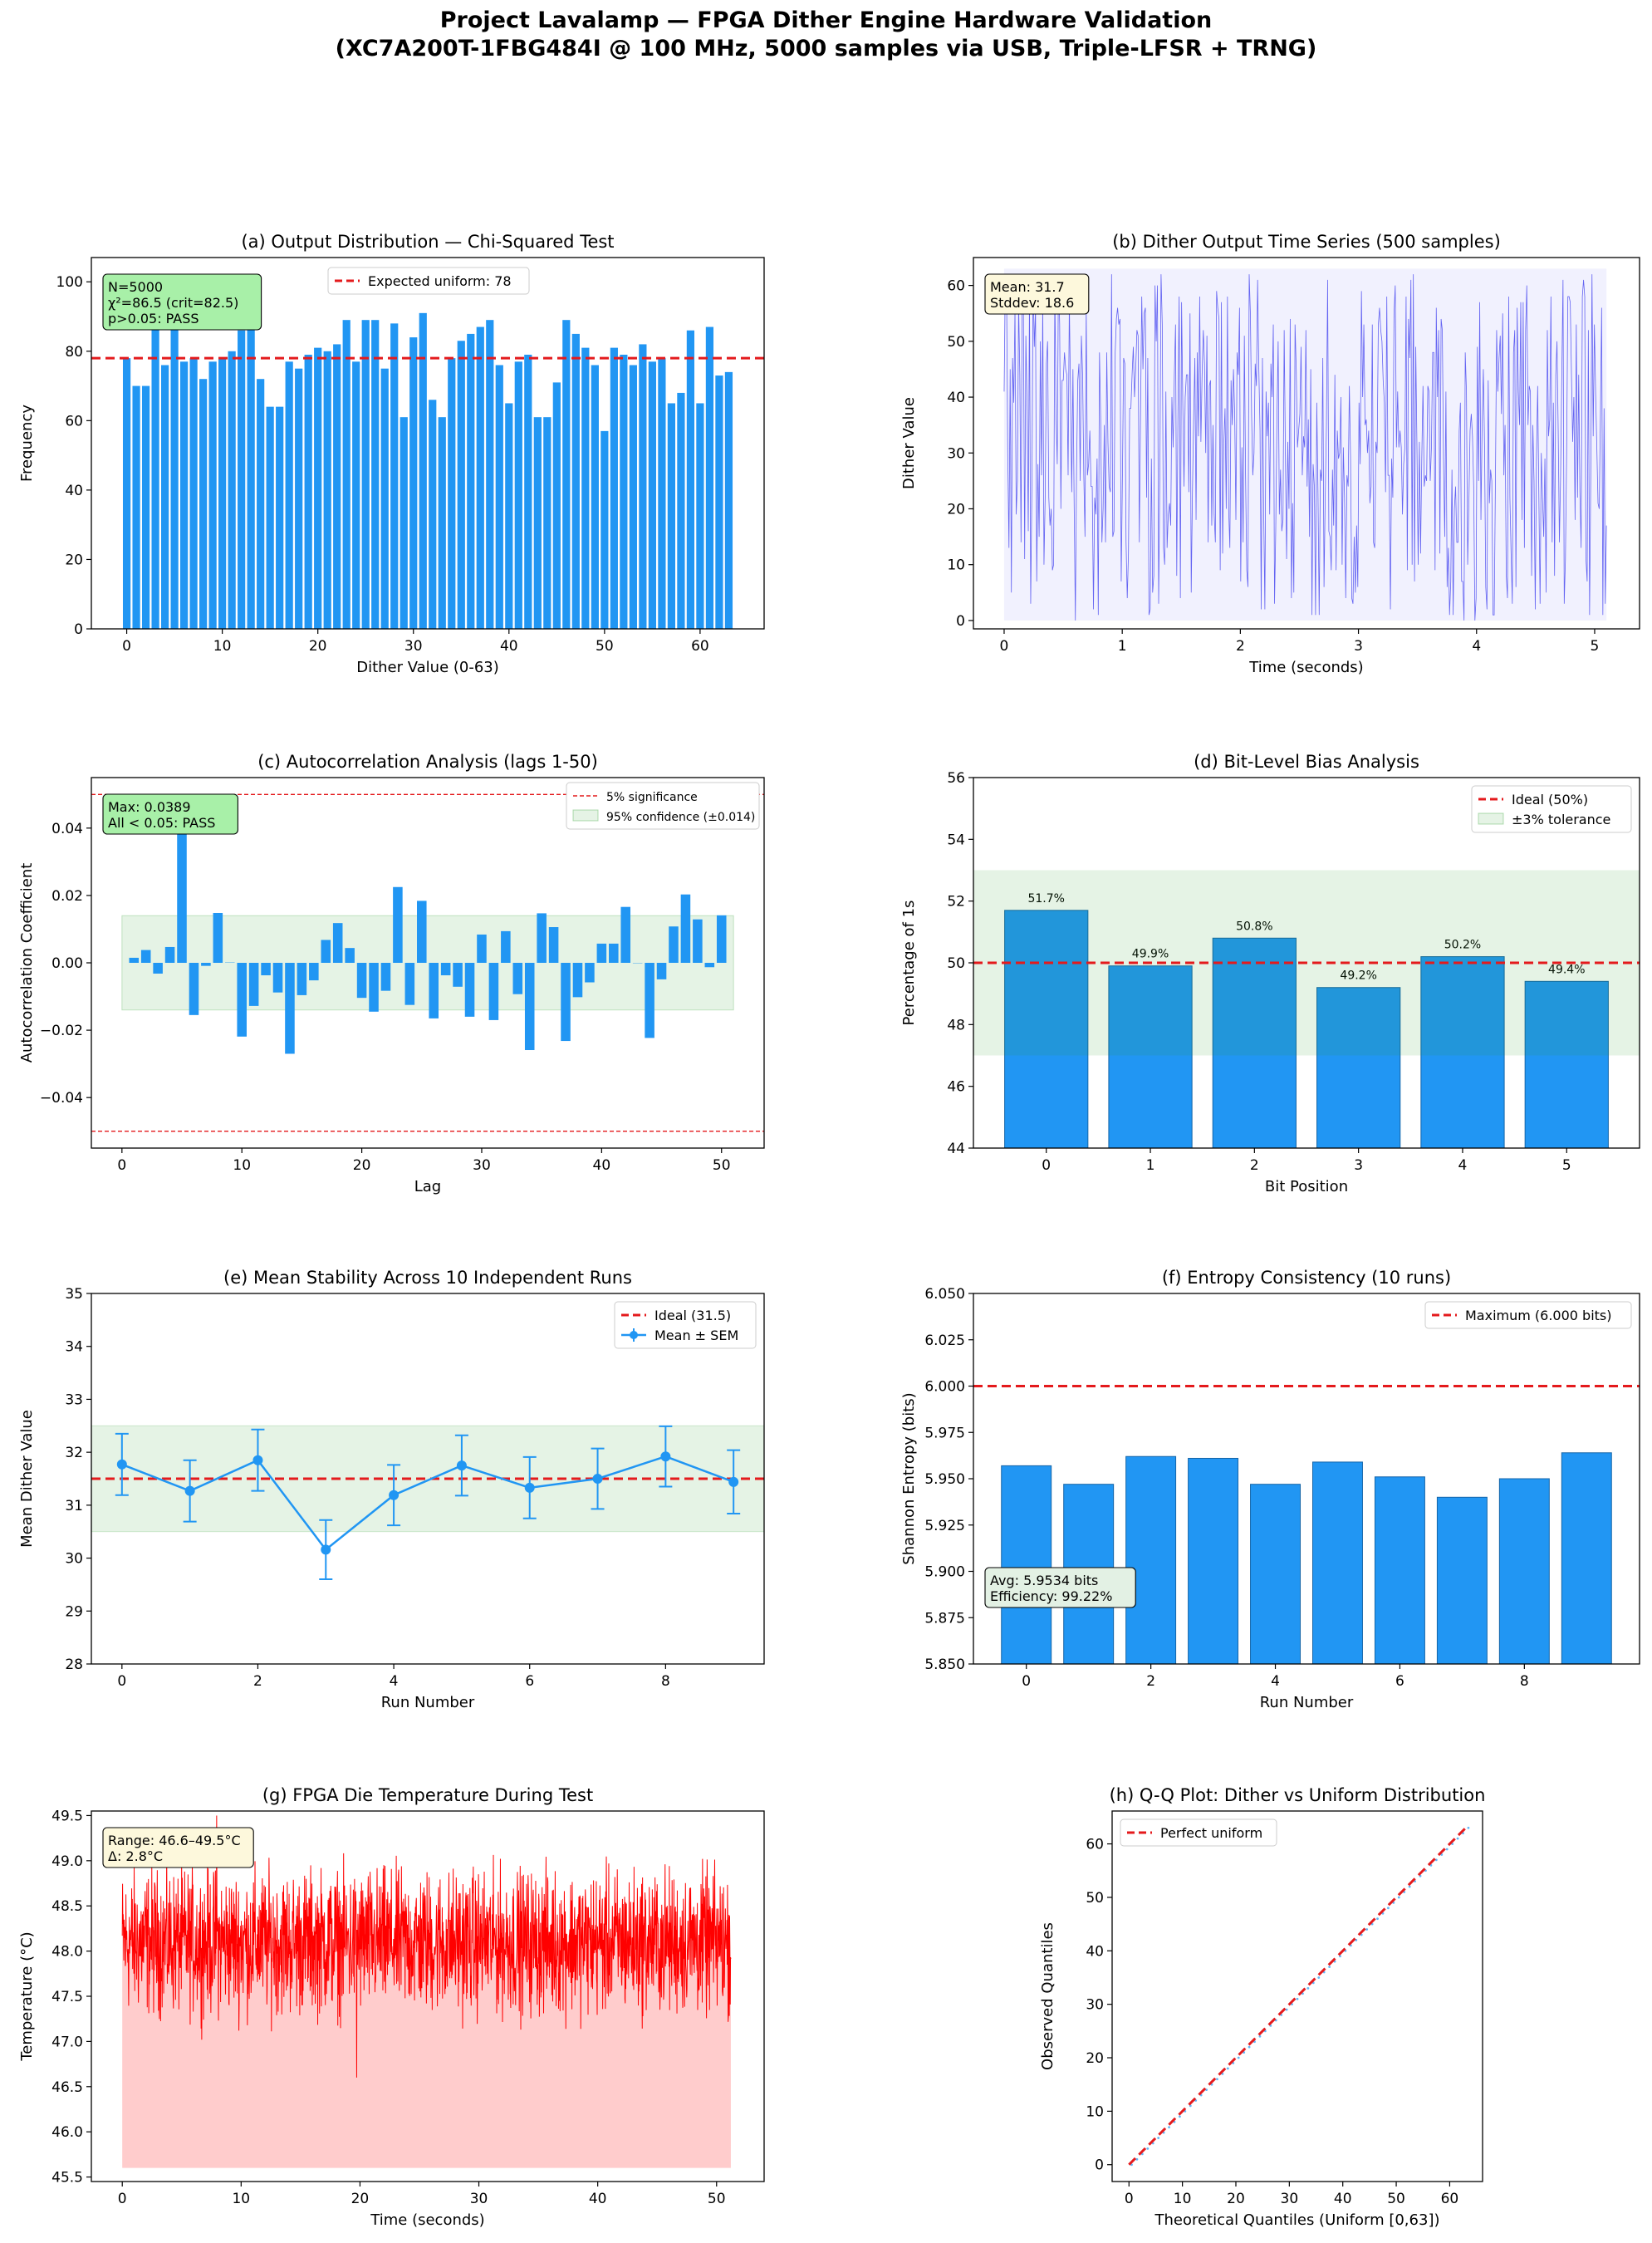 The height and width of the screenshot is (2243, 1652). What do you see at coordinates (67, 1906) in the screenshot?
I see `y-tick-label: 48.5` at bounding box center [67, 1906].